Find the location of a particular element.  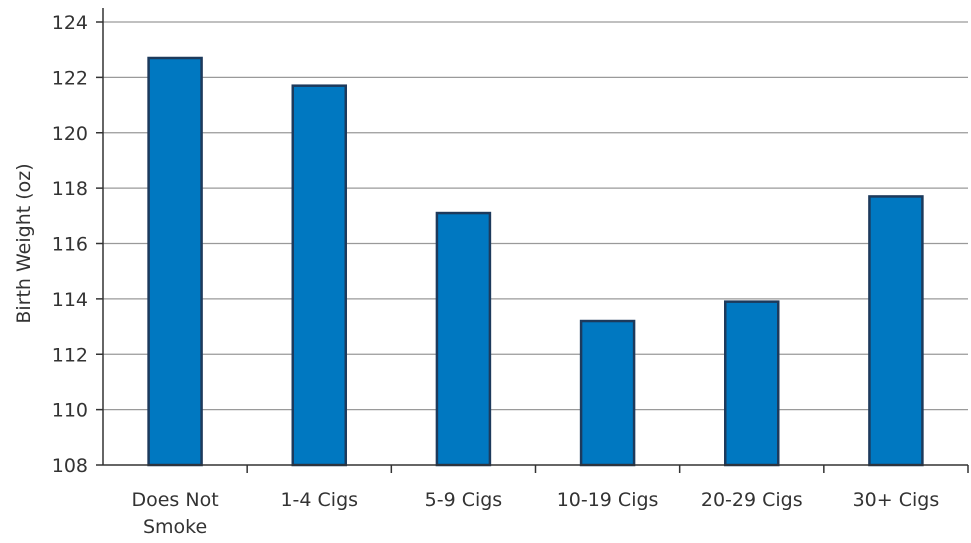

y-tick-label: 124 is located at coordinates (70, 23).